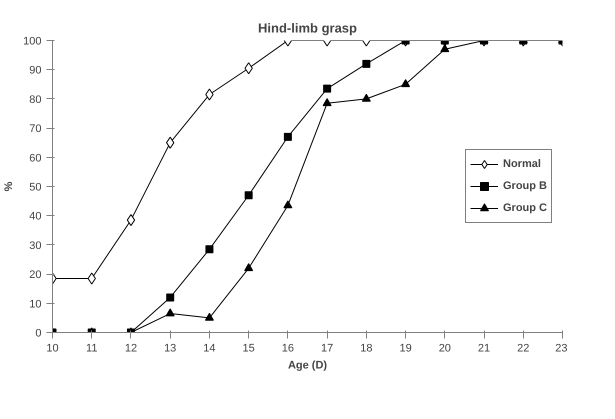 The width and height of the screenshot is (615, 419). I want to click on x-tick-label: 12, so click(131, 348).